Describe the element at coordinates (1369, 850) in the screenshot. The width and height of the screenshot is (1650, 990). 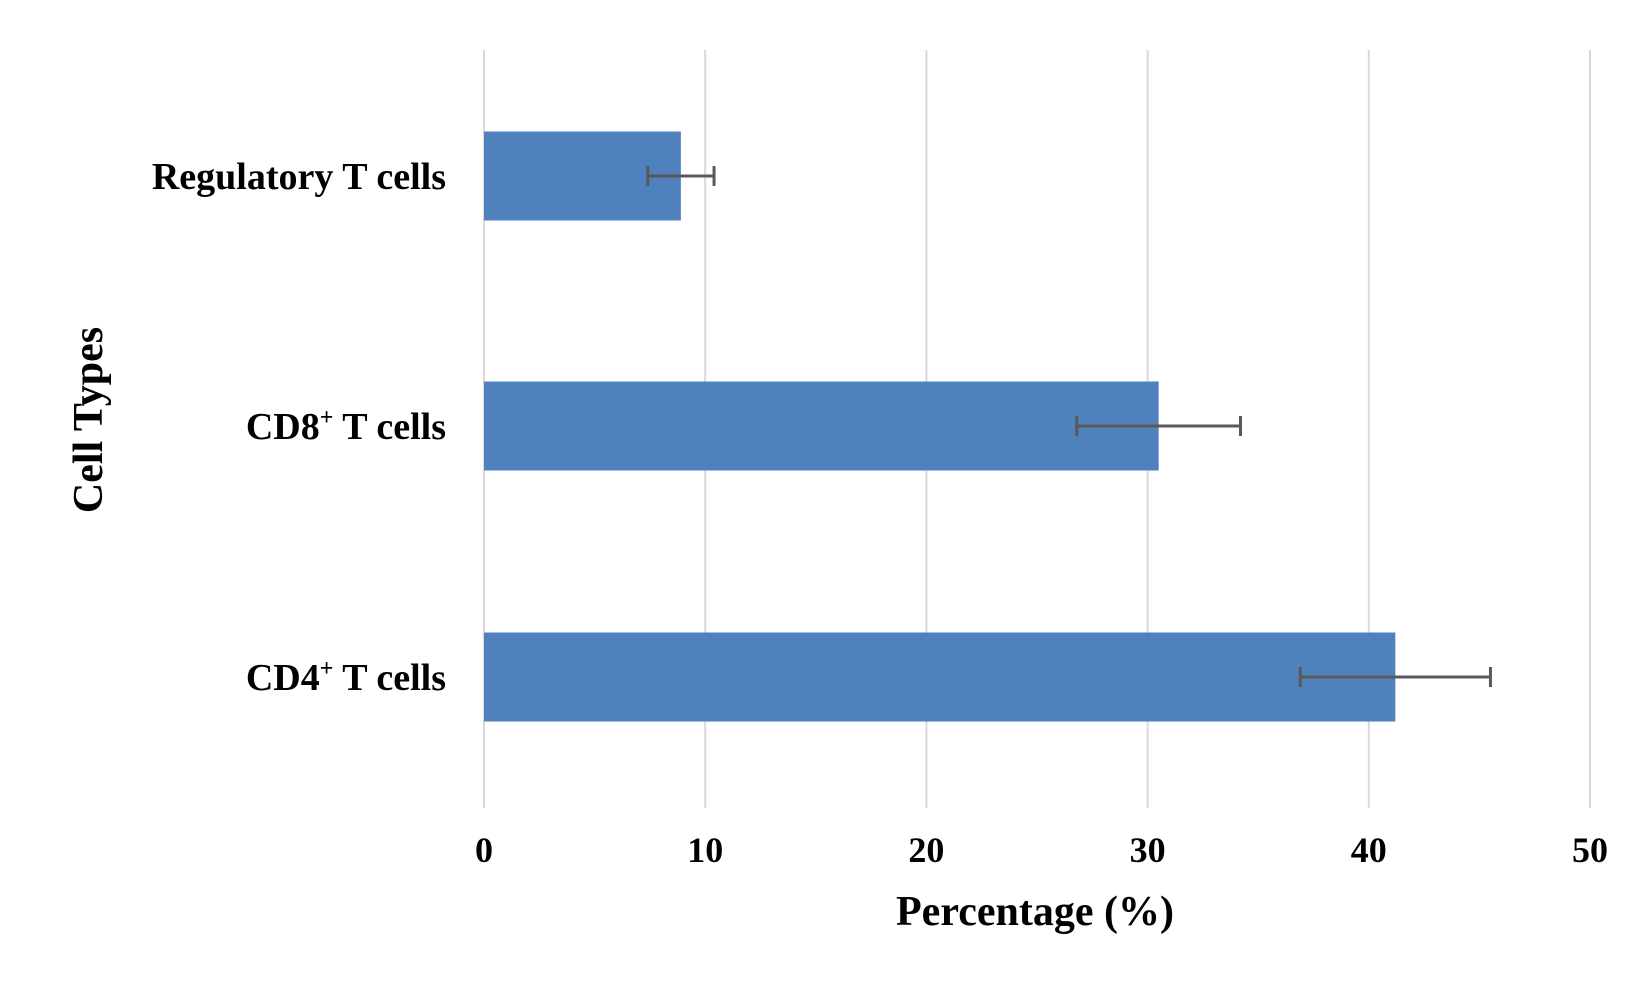
I see `x-tick-label: 40` at that location.